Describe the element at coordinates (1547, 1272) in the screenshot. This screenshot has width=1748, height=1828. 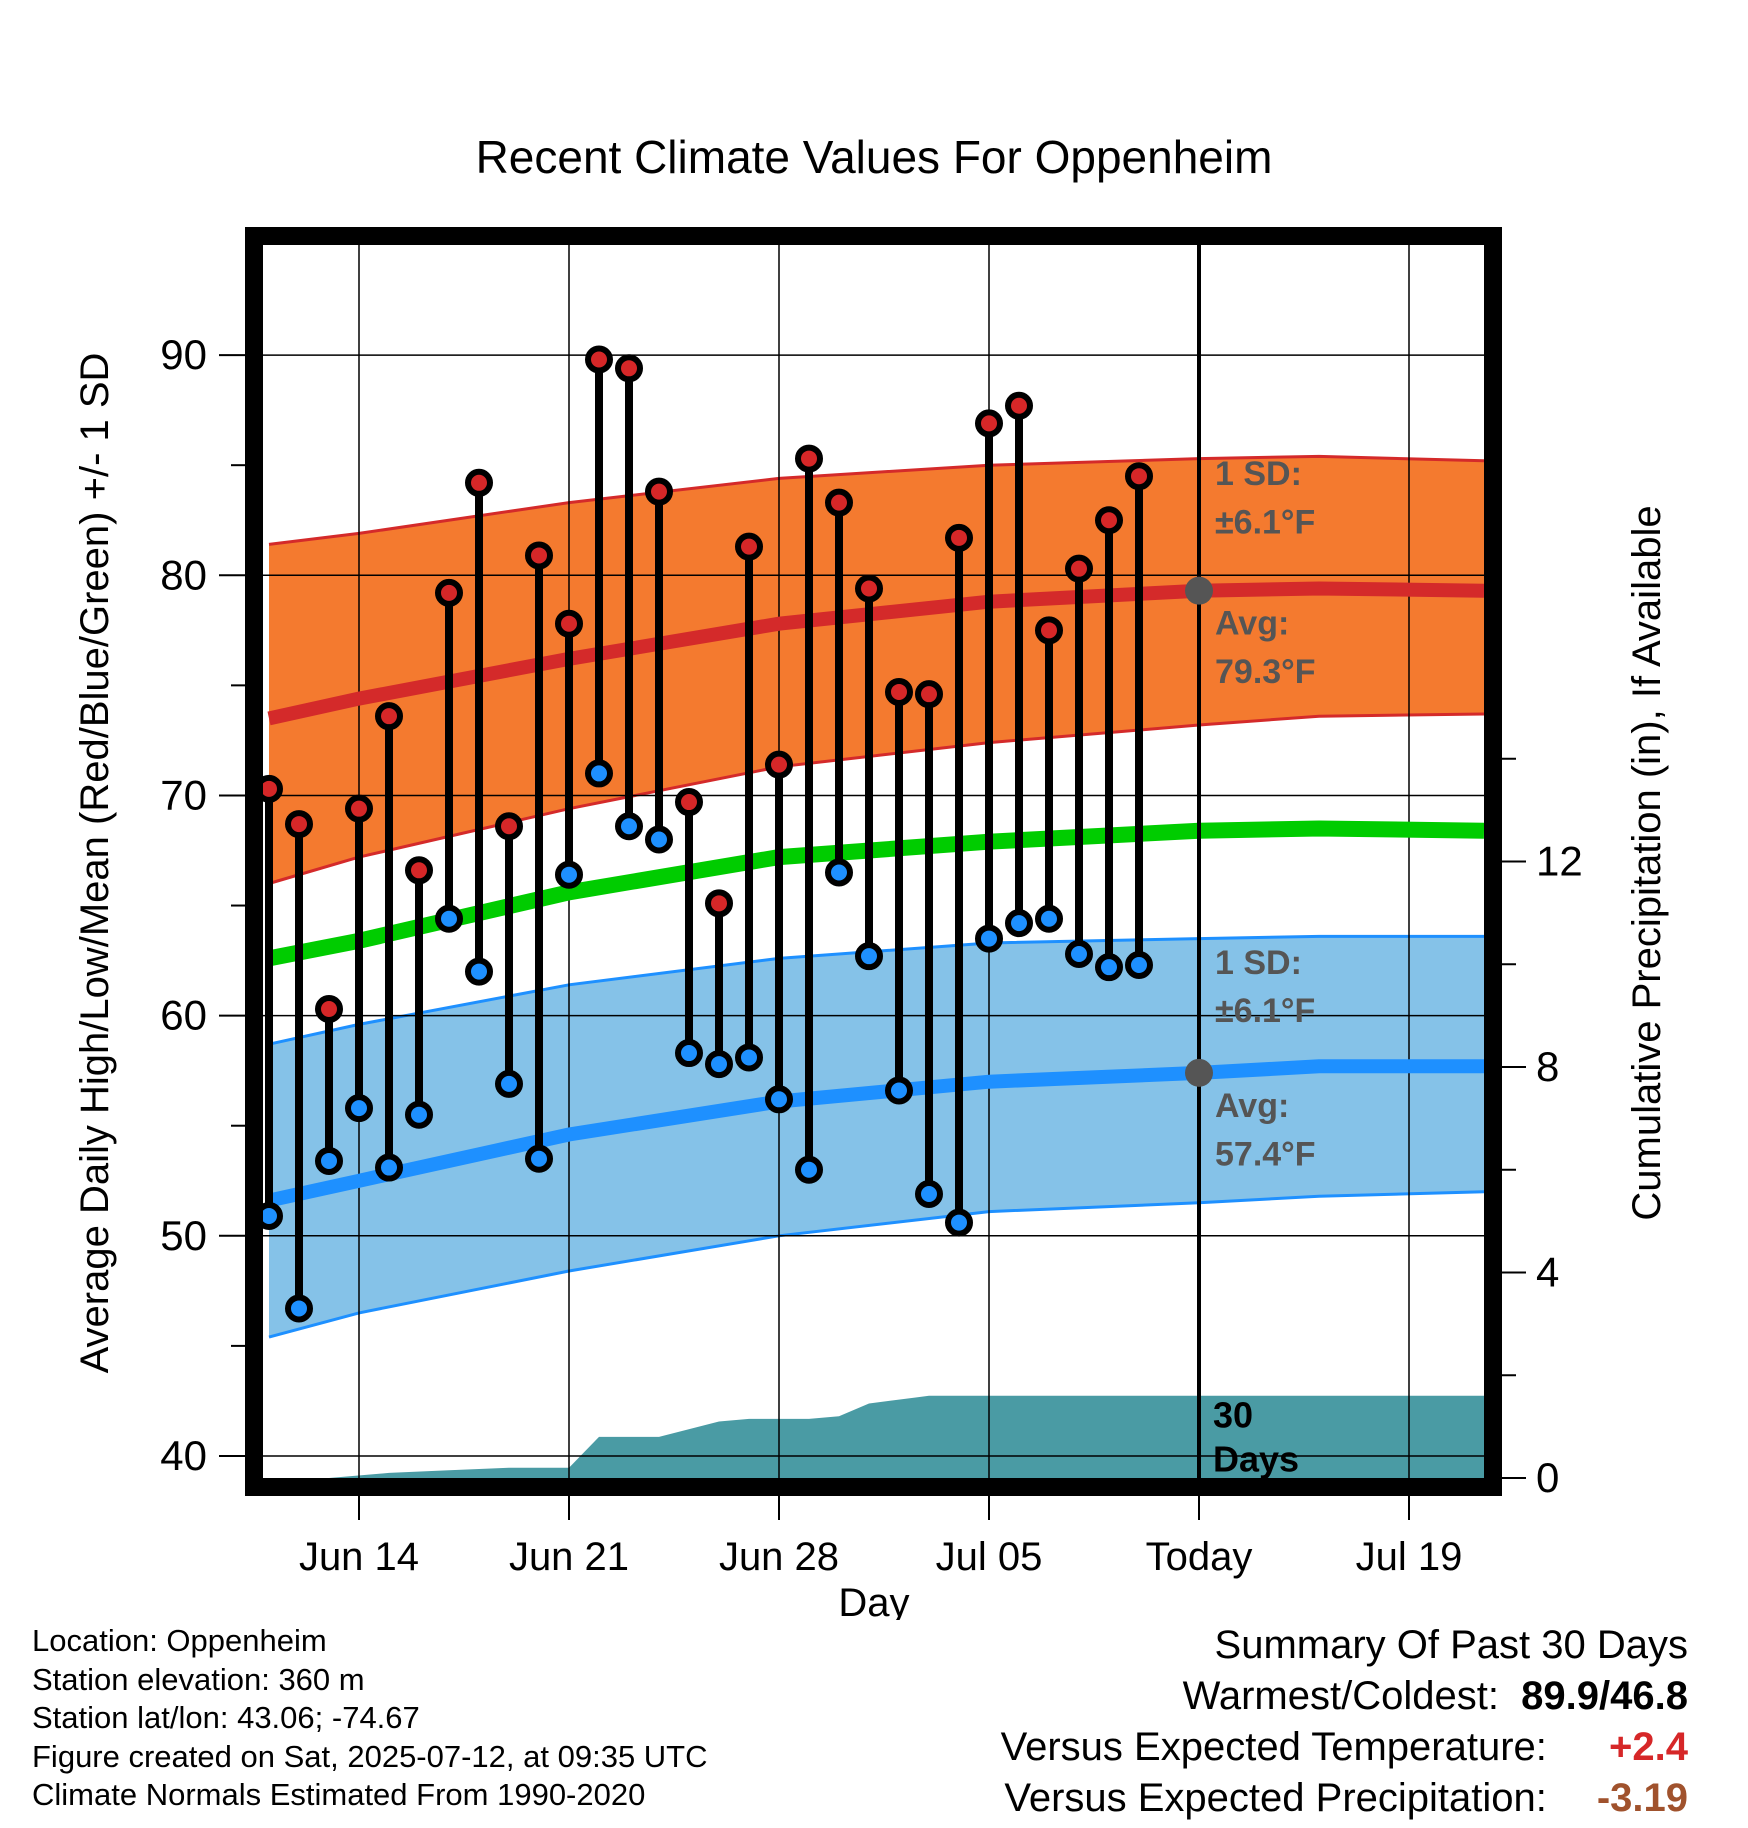
I see `y2-tick-label: 4` at that location.